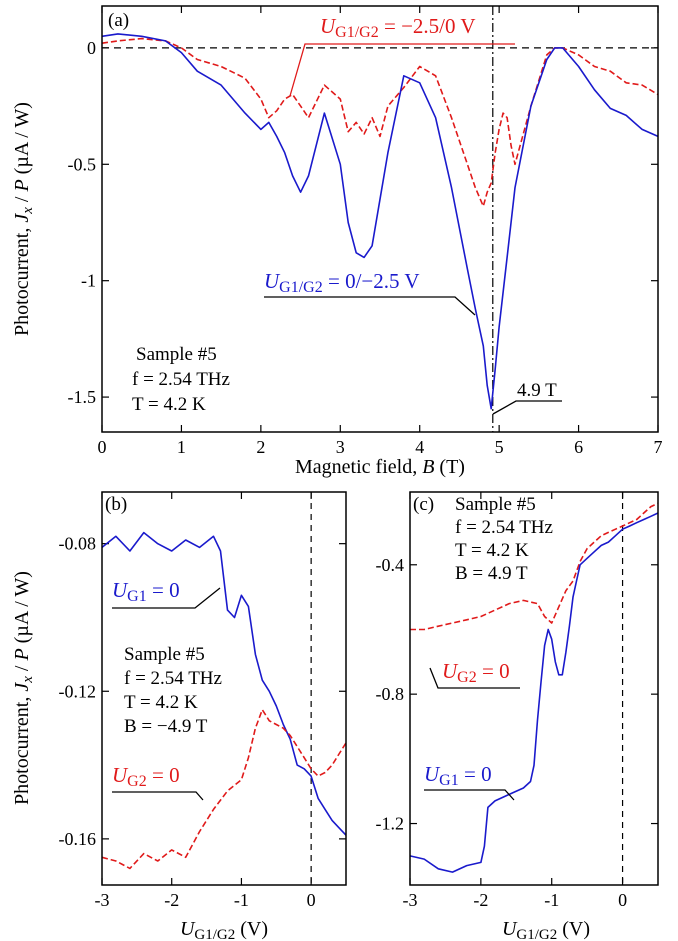 This screenshot has width=678, height=941. I want to click on panel-a-sample-temperature: T = 4.2 K, so click(169, 404).